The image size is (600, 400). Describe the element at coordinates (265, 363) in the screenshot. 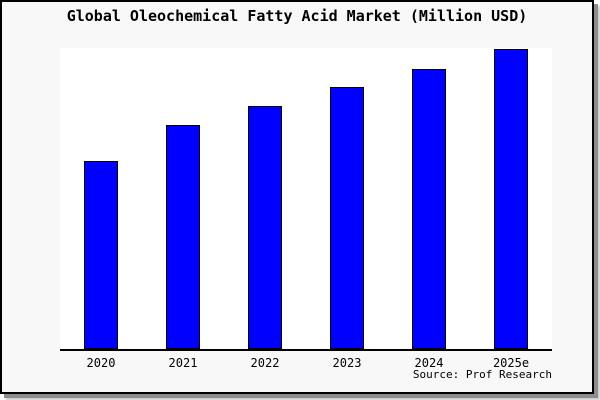

I see `x-tick-label-2022: 2022` at that location.